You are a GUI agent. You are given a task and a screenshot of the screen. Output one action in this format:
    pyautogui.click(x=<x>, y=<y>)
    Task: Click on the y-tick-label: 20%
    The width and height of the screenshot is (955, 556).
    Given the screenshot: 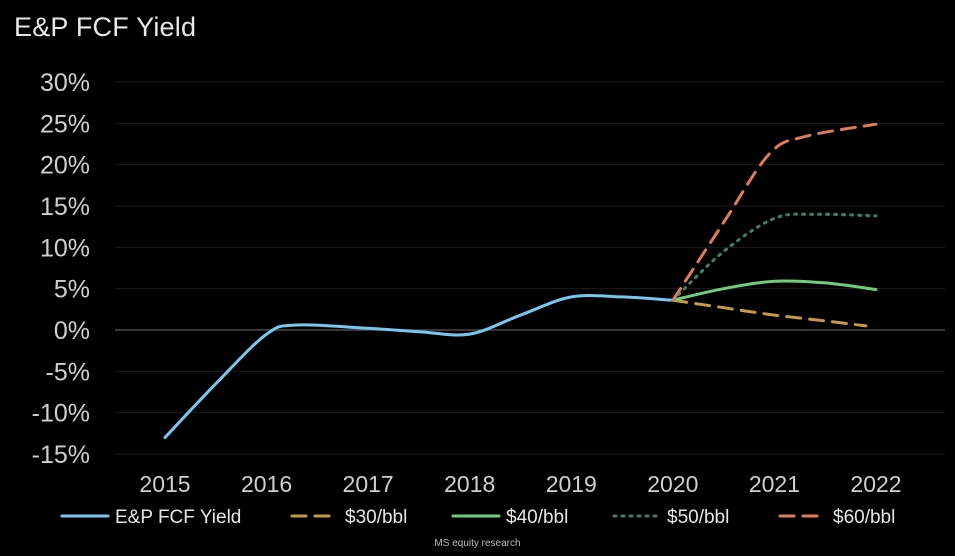 What is the action you would take?
    pyautogui.click(x=65, y=166)
    